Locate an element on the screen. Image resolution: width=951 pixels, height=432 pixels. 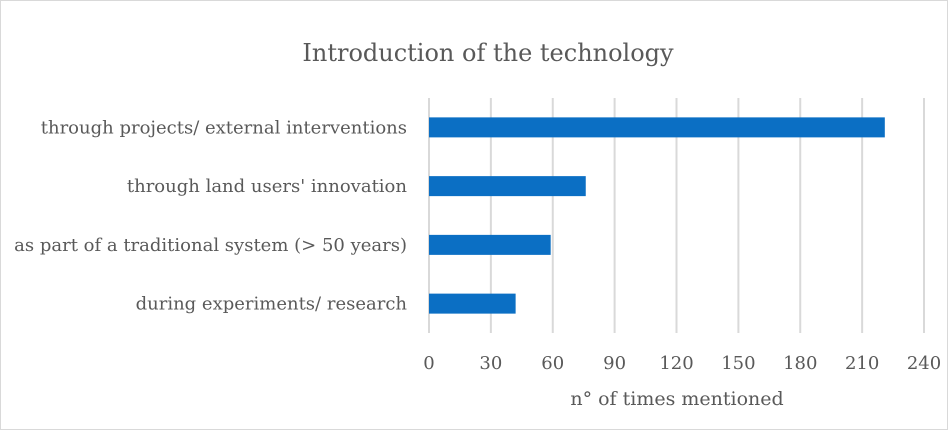
category-label: through land users' innovation is located at coordinates (267, 186).